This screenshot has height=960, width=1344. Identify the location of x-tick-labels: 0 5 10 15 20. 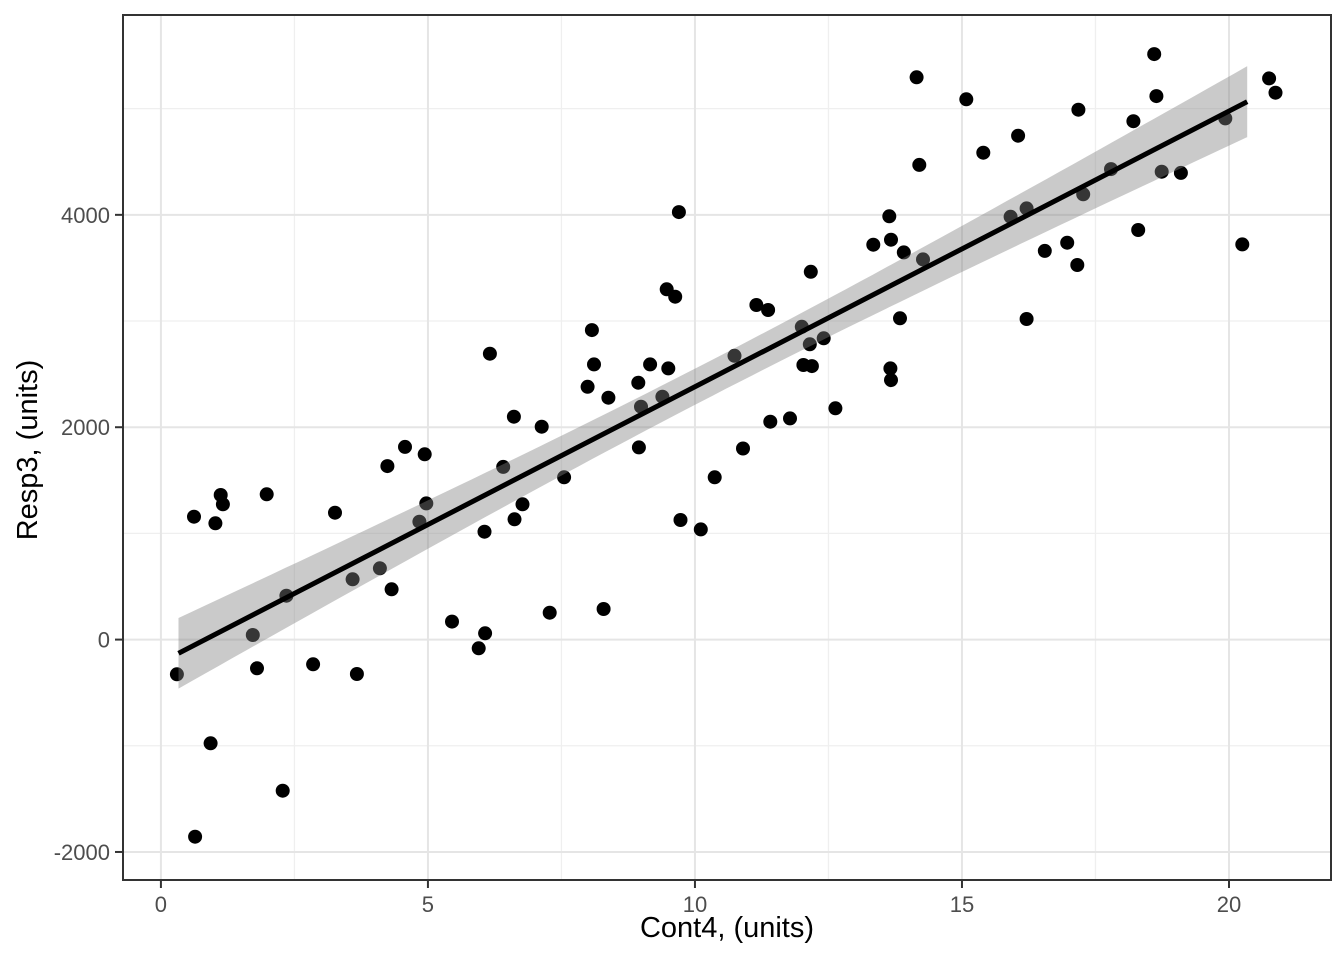
(698, 904).